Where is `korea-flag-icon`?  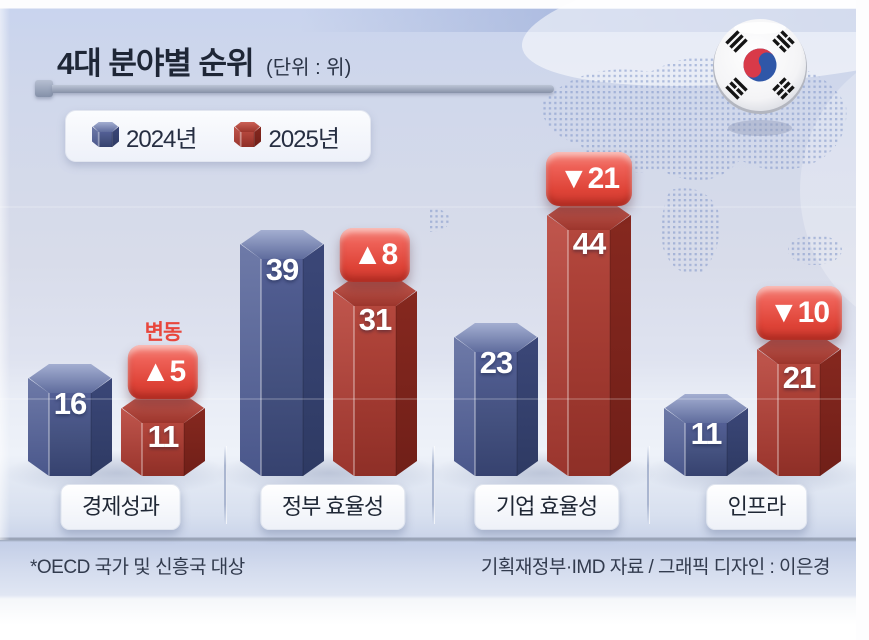
korea-flag-icon is located at coordinates (760, 77).